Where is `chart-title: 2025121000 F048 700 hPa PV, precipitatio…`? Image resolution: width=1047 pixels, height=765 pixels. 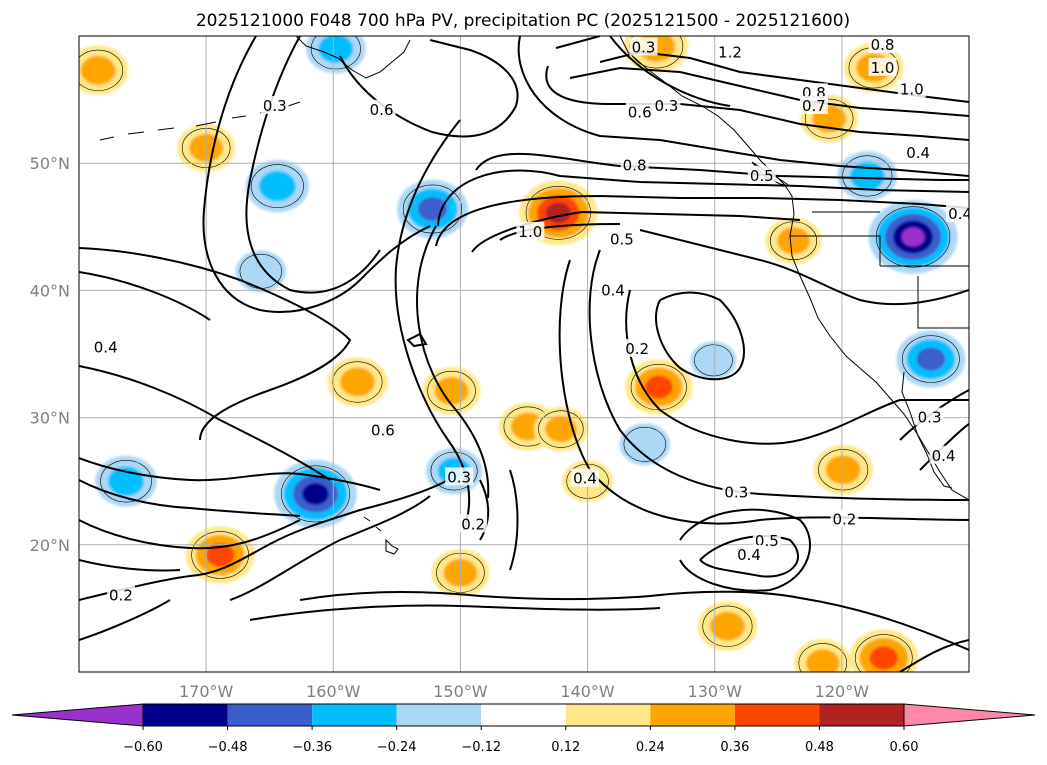
chart-title: 2025121000 F048 700 hPa PV, precipitatio… is located at coordinates (523, 21).